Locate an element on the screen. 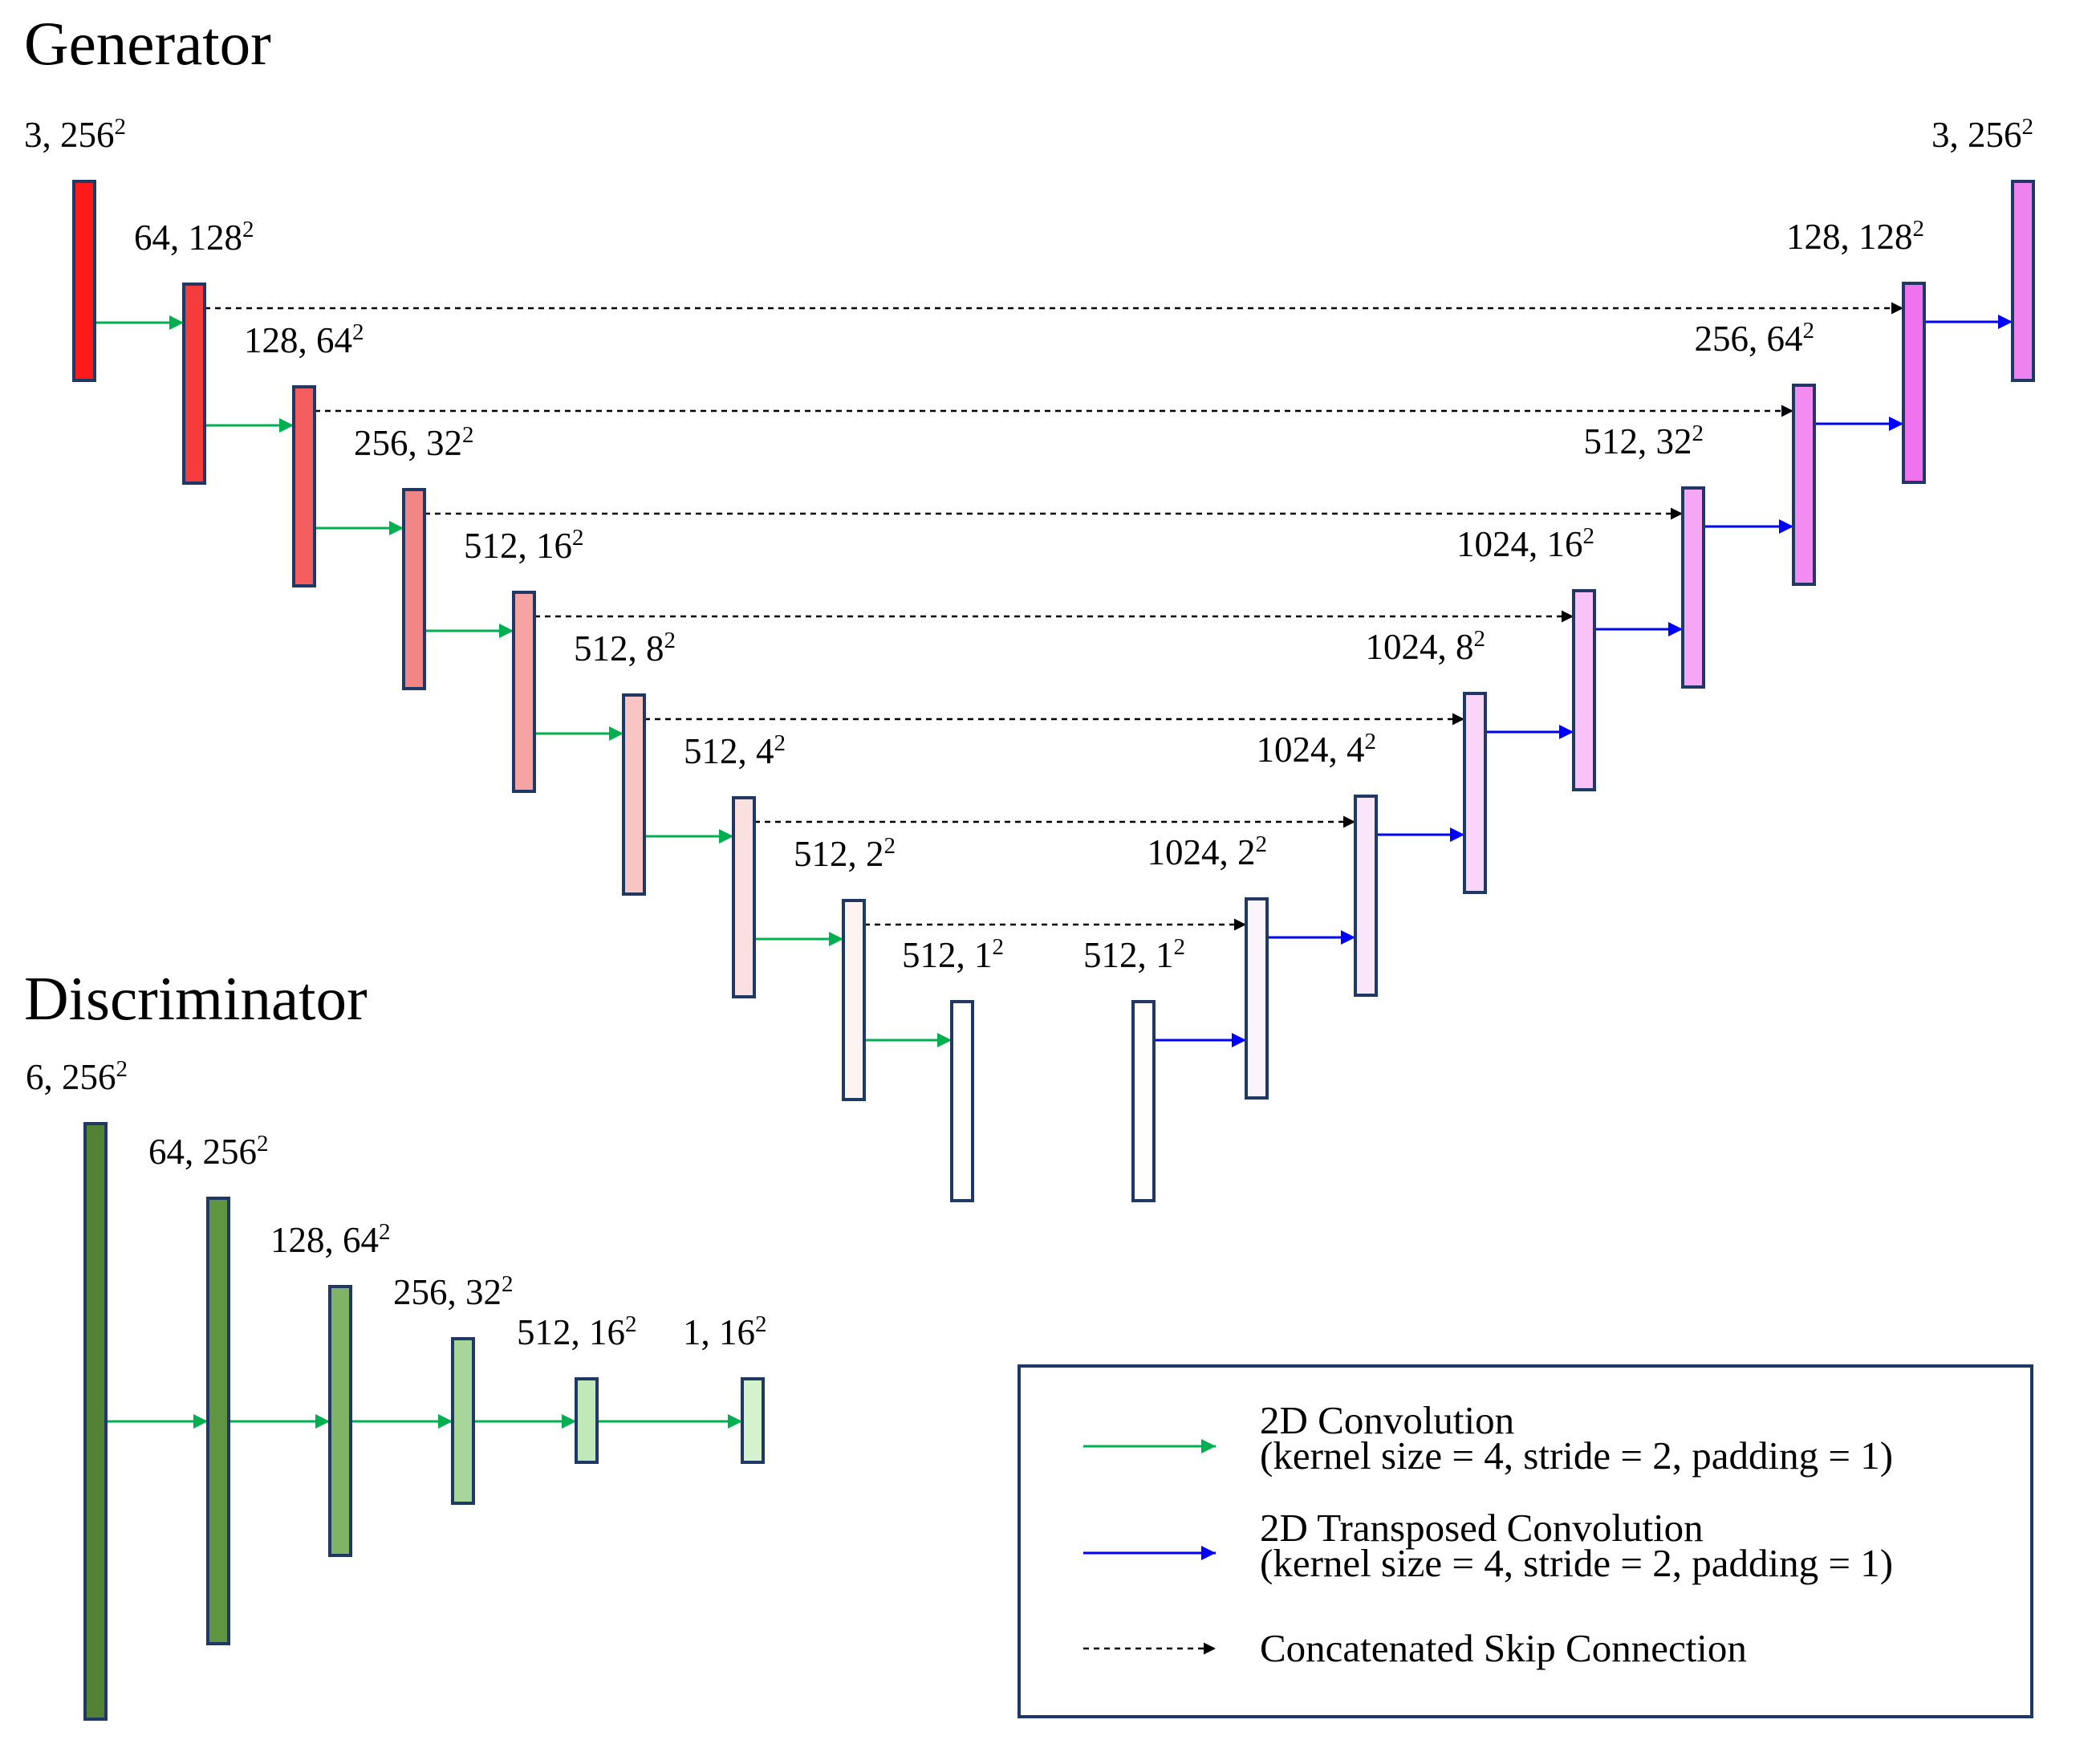  encoder-label-7-superscript: 2 is located at coordinates (890, 846).